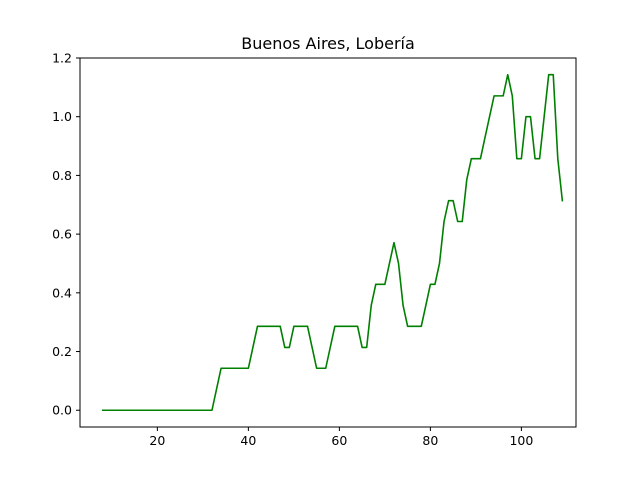  I want to click on x-axis: 20 40 60 80 100, so click(341, 437).